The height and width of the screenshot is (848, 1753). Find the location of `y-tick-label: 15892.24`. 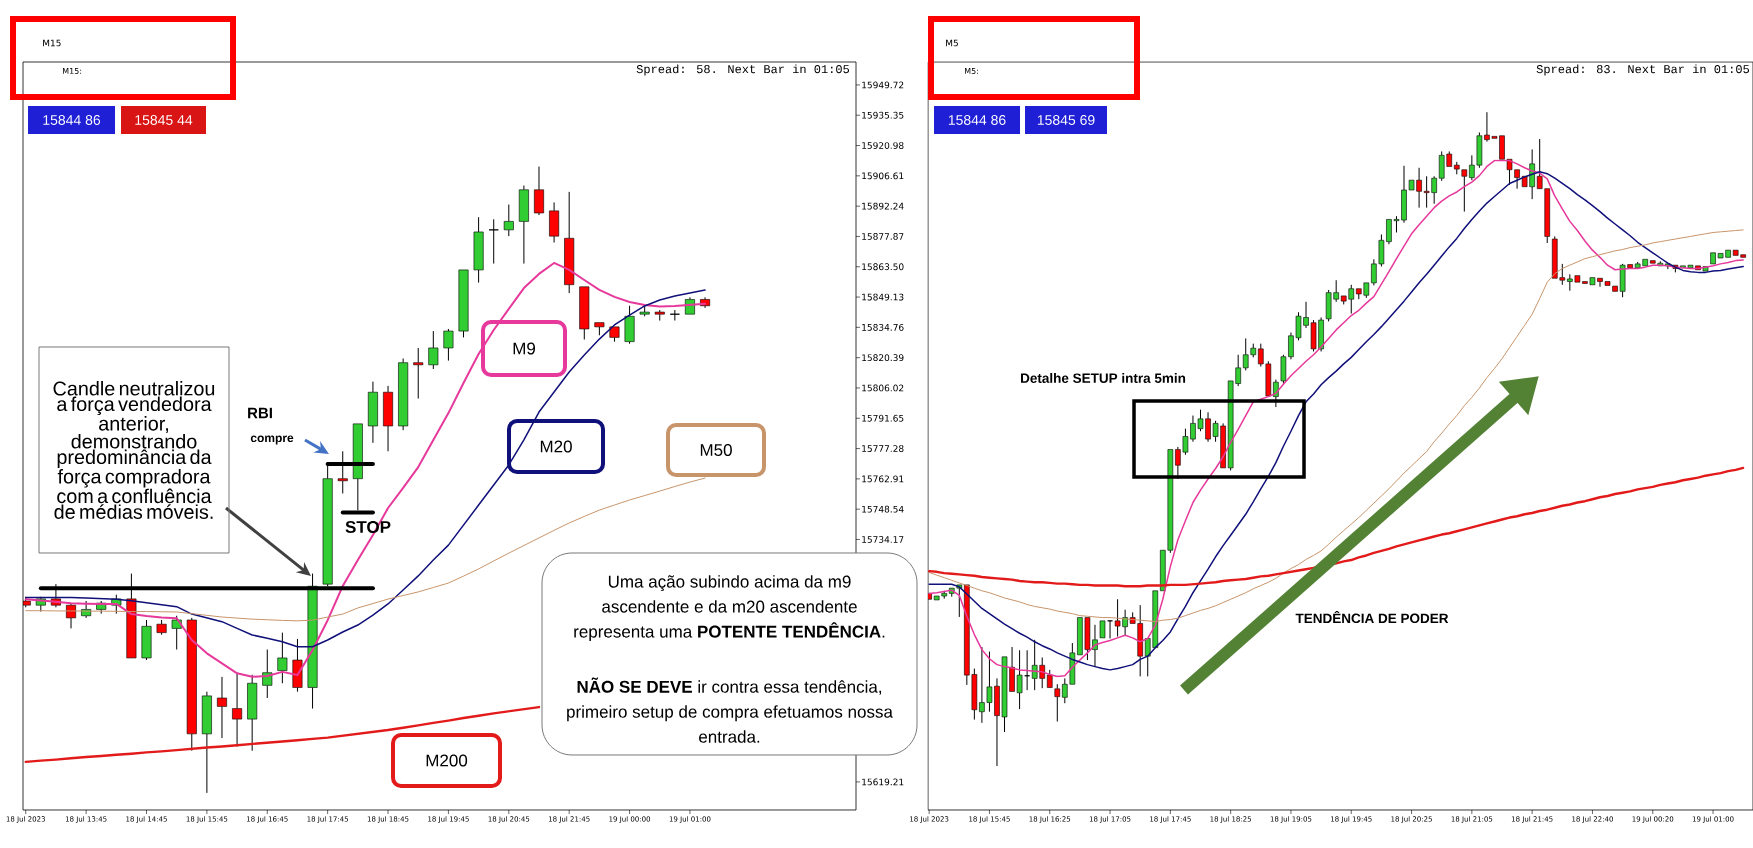

y-tick-label: 15892.24 is located at coordinates (883, 206).